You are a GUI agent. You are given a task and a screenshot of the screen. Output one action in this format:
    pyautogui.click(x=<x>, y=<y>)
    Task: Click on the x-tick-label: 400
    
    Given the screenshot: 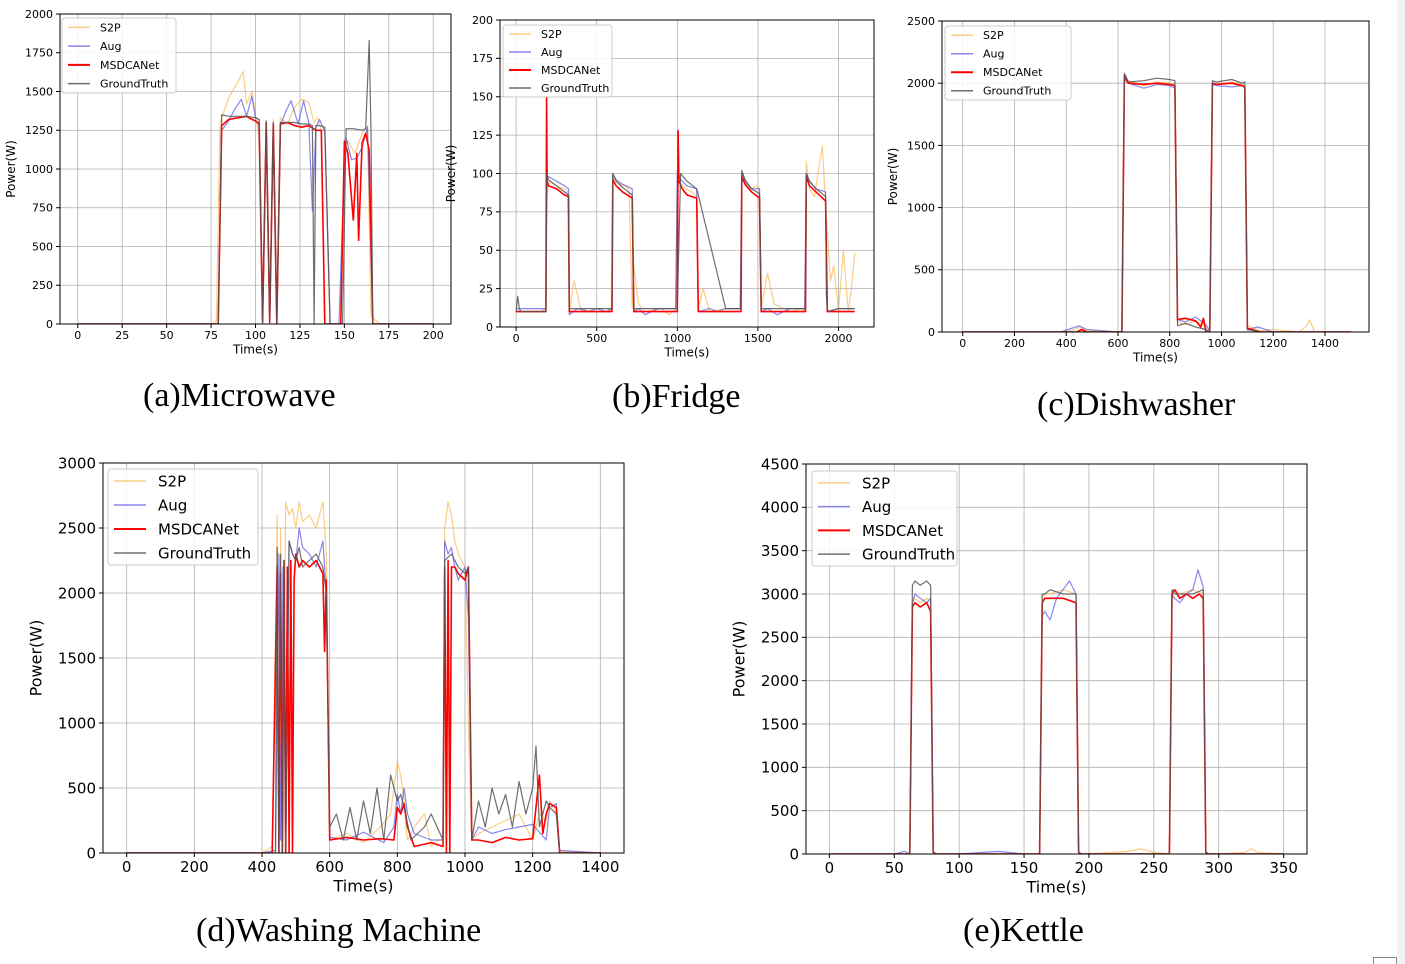 What is the action you would take?
    pyautogui.click(x=262, y=867)
    